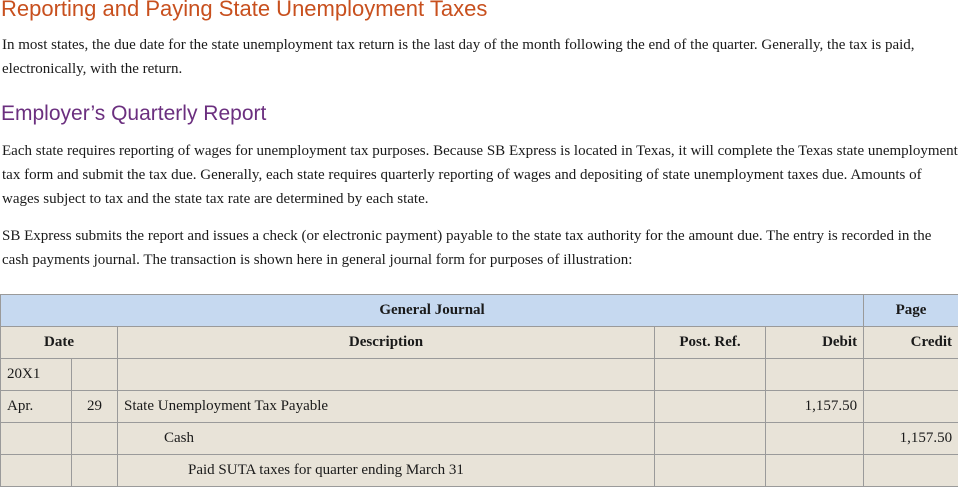 This screenshot has height=487, width=958. I want to click on description-cell: Cash, so click(386, 439).